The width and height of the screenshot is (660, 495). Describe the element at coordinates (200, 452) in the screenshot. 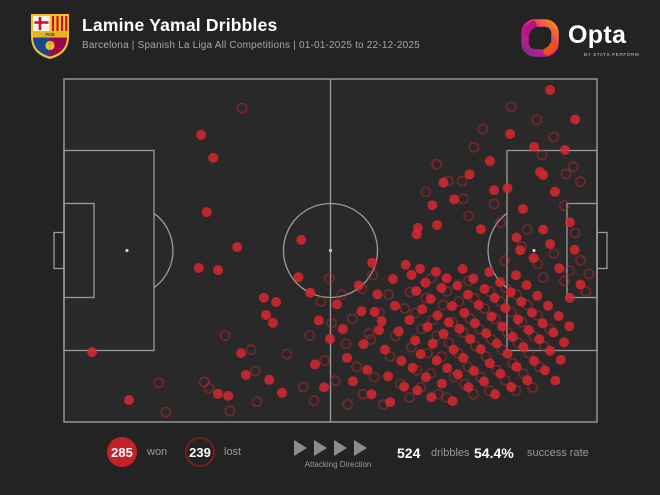

I see `lost-count: 239` at that location.